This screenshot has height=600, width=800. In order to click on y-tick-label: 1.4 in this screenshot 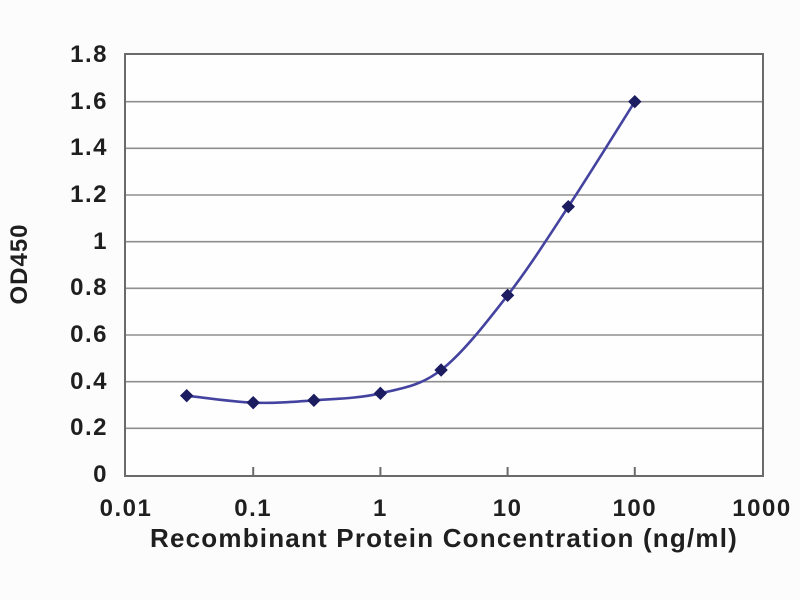, I will do `click(89, 148)`.